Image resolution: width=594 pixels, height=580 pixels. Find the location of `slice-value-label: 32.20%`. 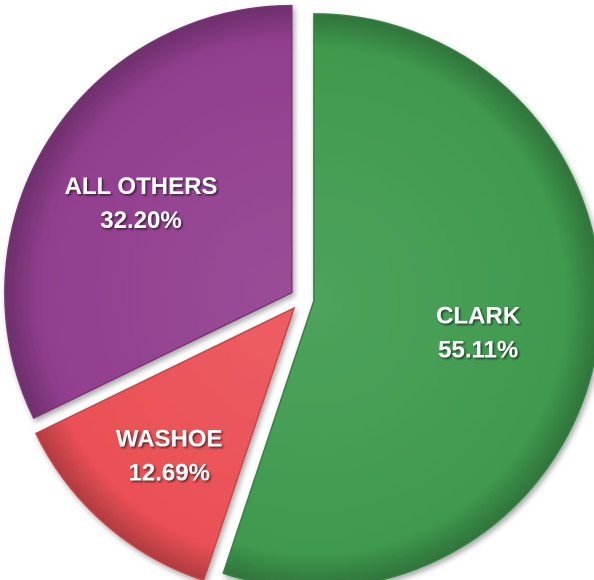

slice-value-label: 32.20% is located at coordinates (140, 220).